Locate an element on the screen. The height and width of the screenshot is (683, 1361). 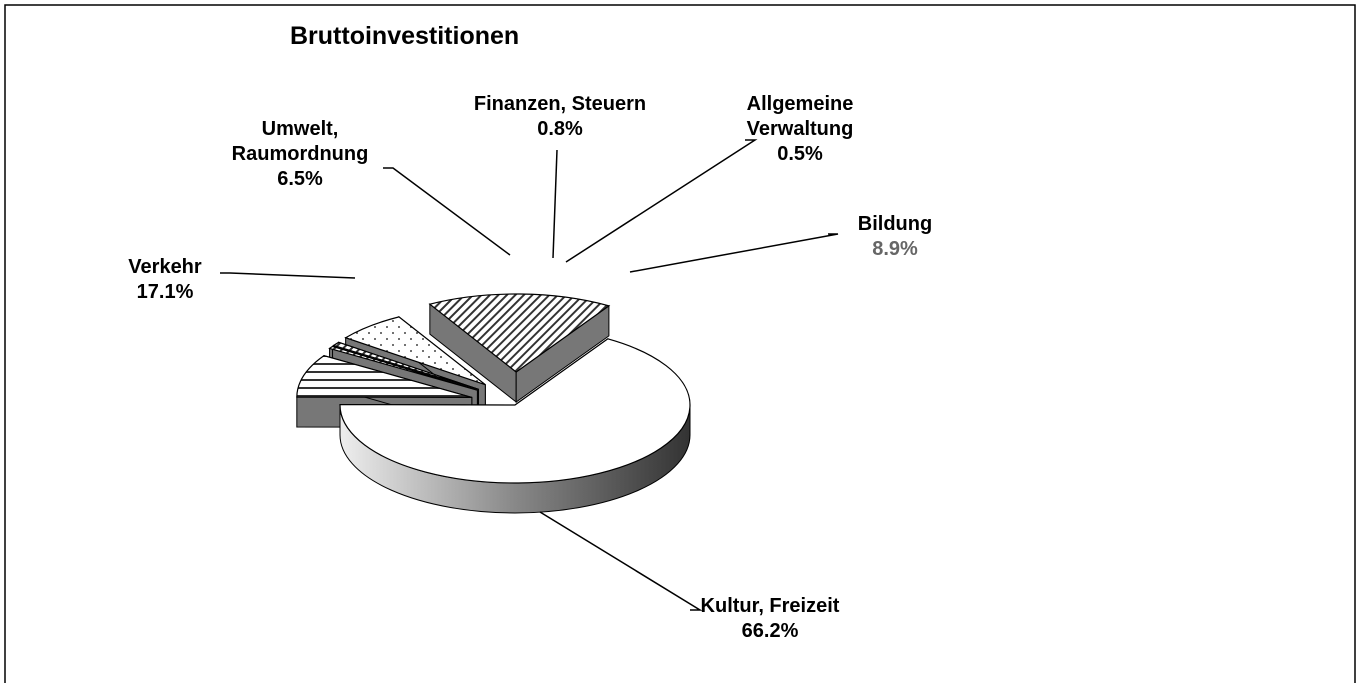
value-label: 66.2% is located at coordinates (770, 631).